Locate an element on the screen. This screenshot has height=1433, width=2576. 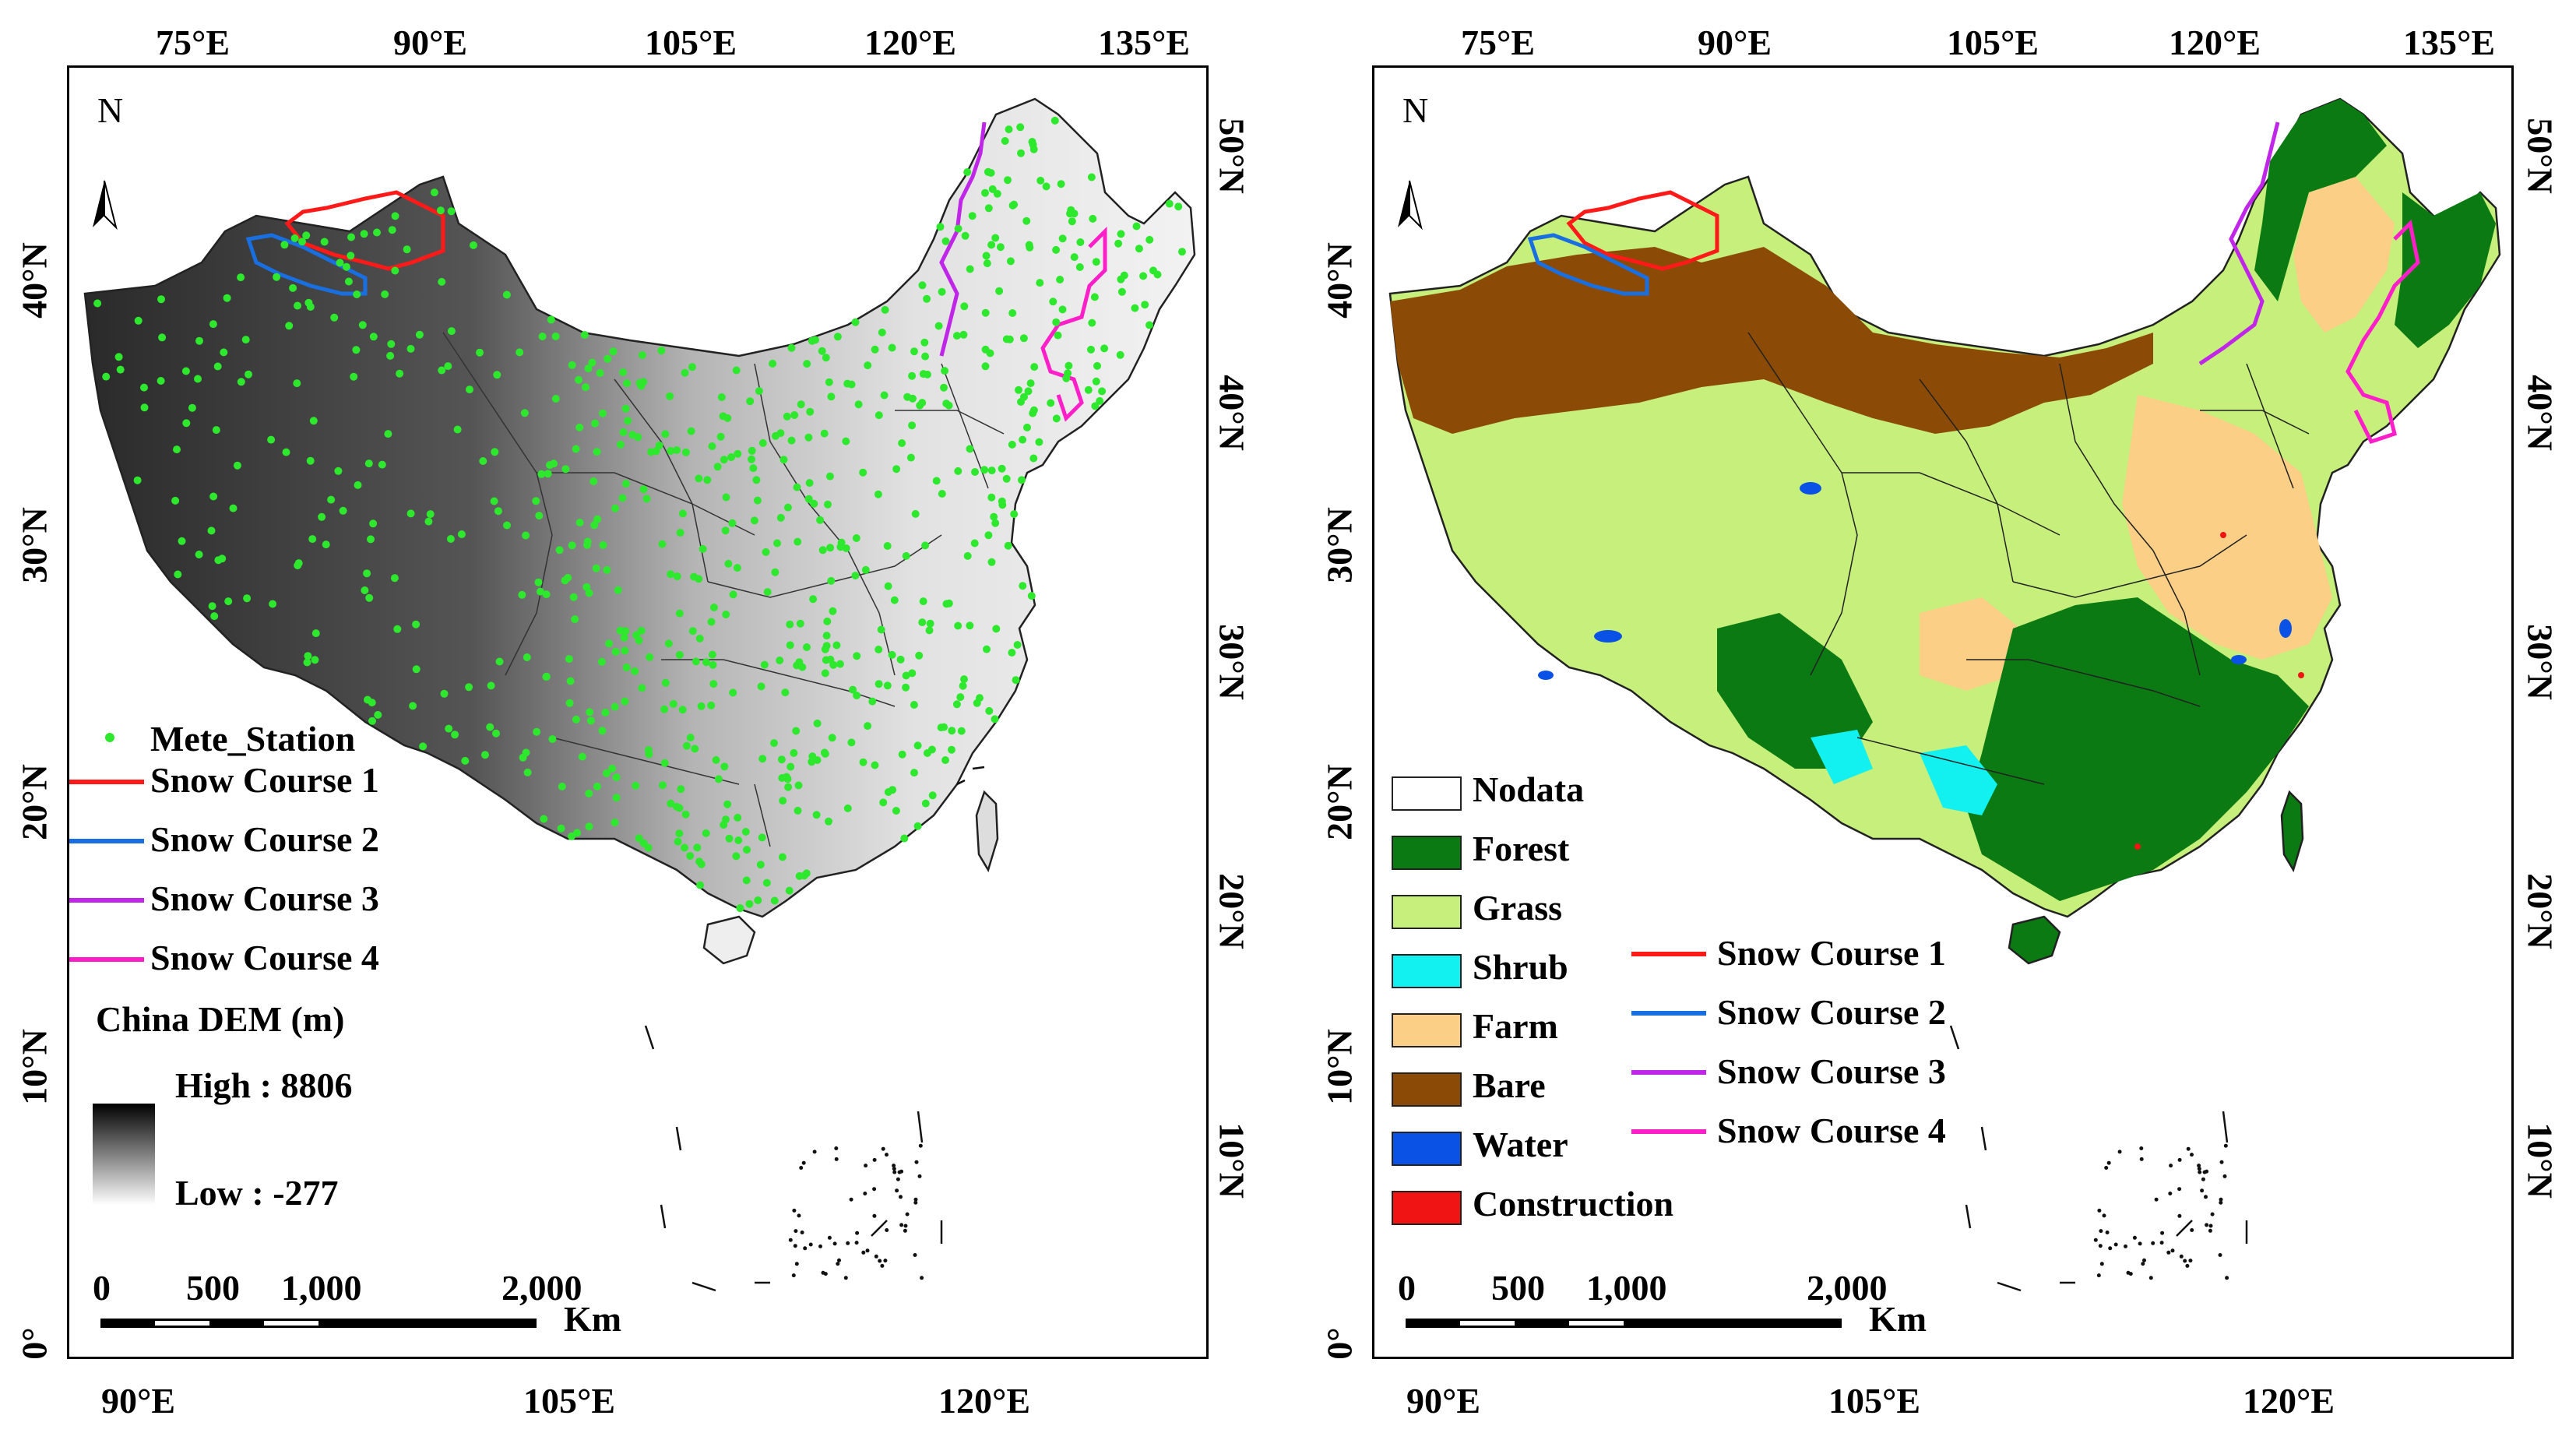
scale-bar is located at coordinates (318, 1323).